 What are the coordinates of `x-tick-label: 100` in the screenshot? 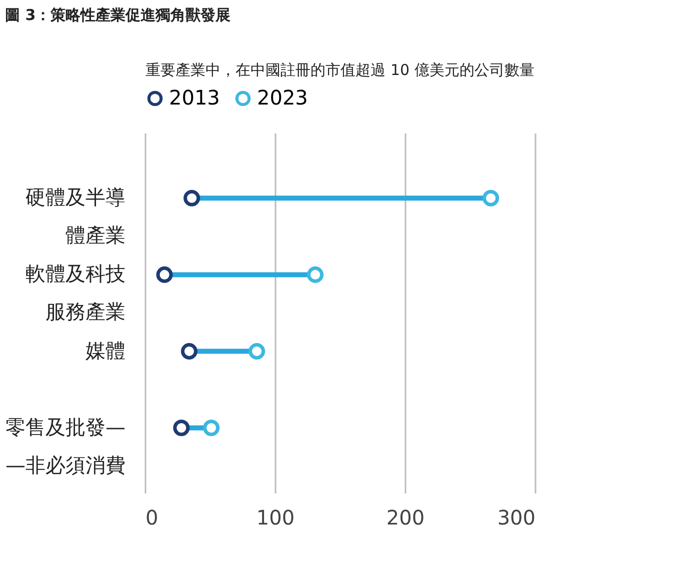 It's located at (275, 518).